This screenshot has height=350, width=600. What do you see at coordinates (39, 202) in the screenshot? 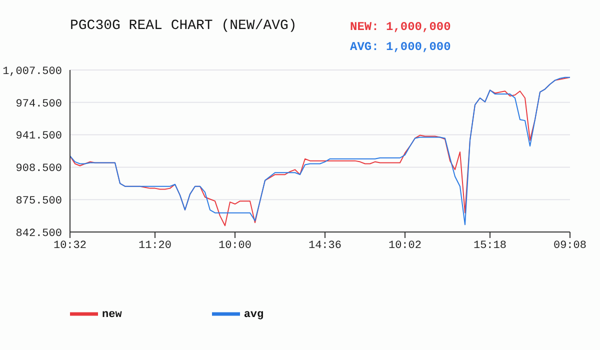
I see `y-tick-label: 875.500` at bounding box center [39, 202].